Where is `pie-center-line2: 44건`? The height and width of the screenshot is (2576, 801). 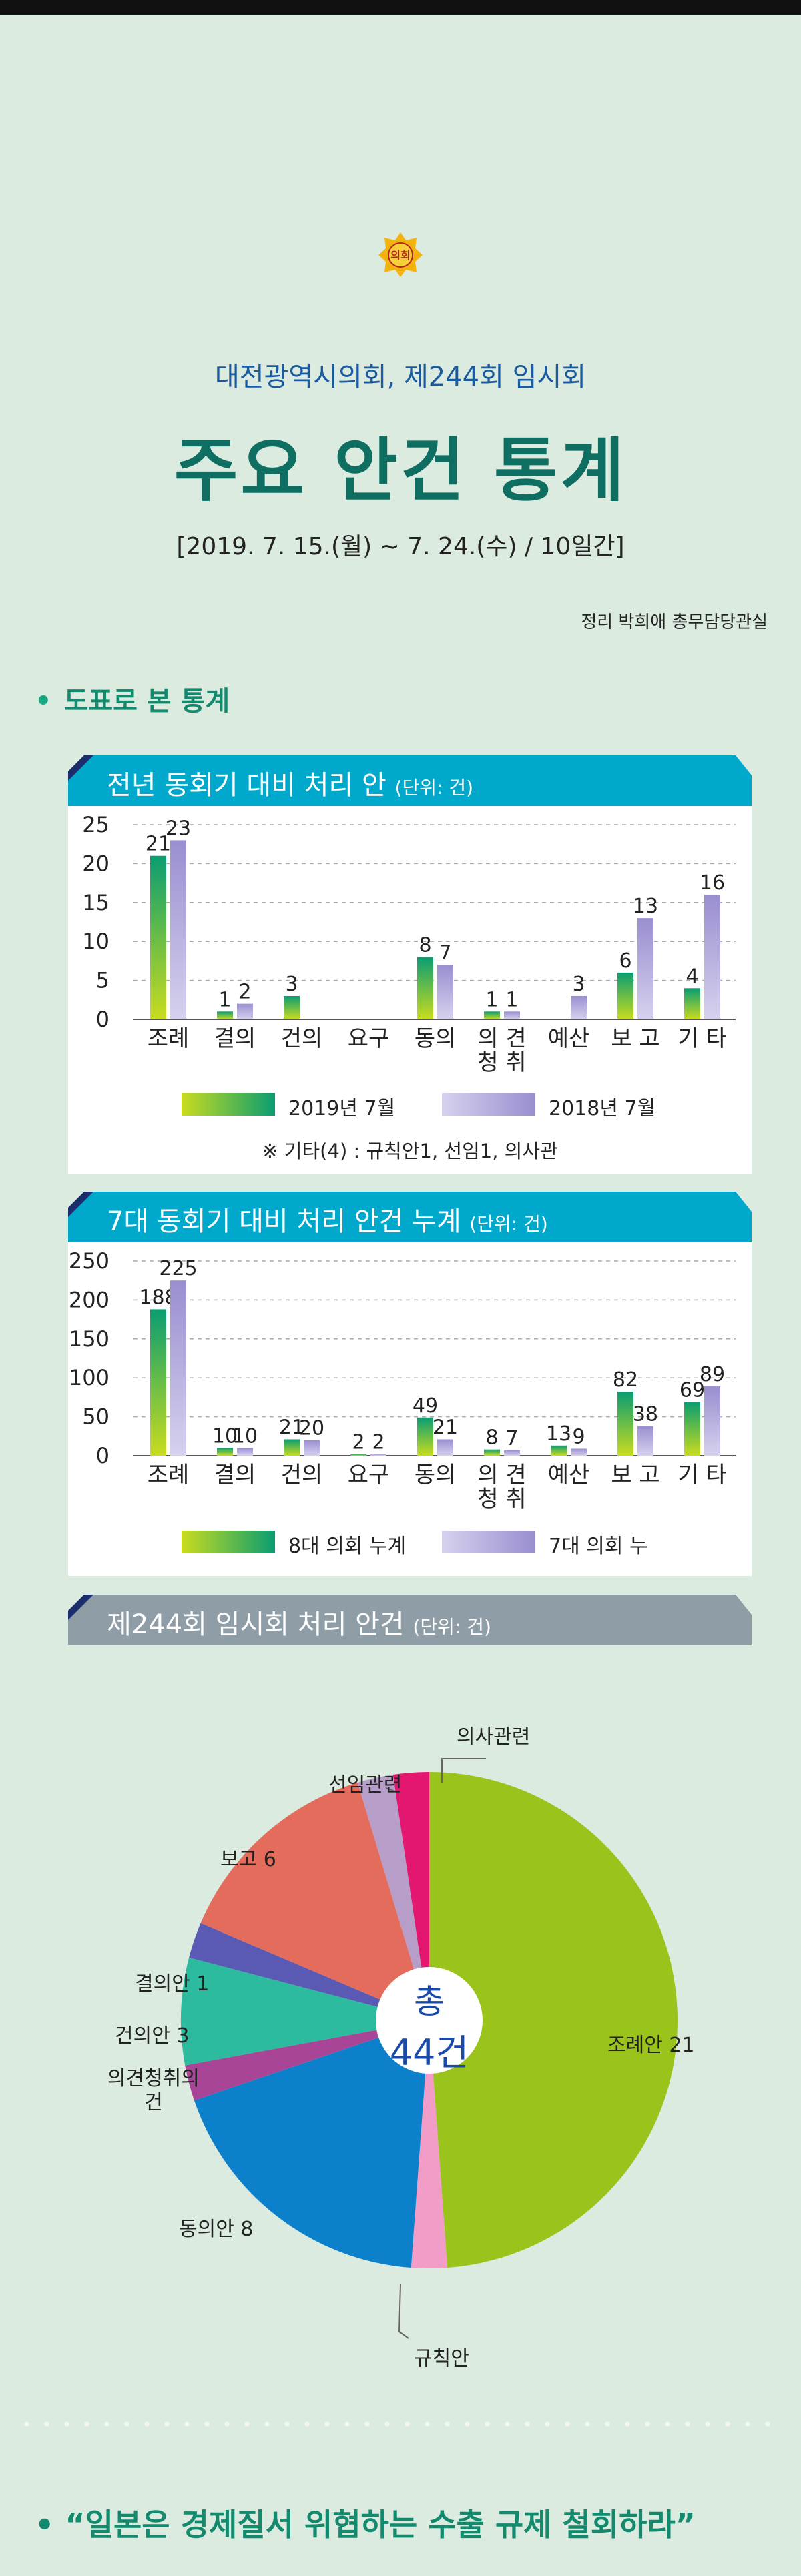 pie-center-line2: 44건 is located at coordinates (429, 2053).